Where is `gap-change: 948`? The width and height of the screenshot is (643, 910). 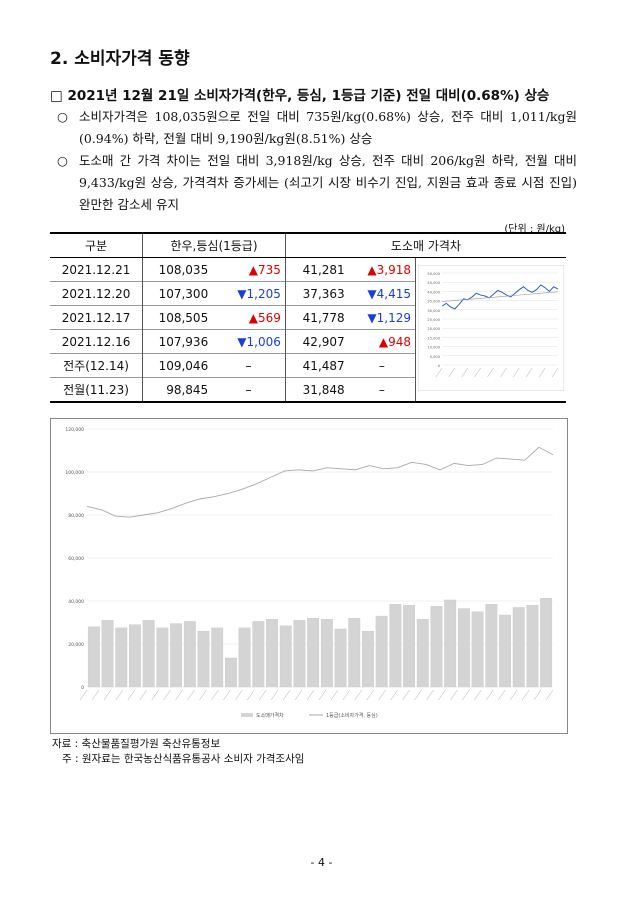 gap-change: 948 is located at coordinates (382, 342).